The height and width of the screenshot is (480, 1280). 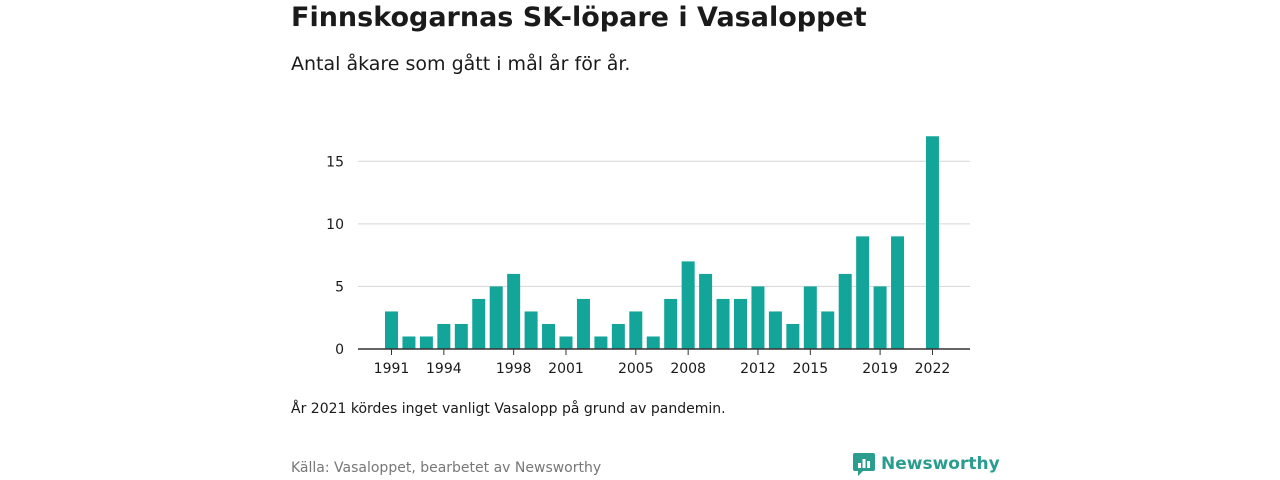 What do you see at coordinates (810, 369) in the screenshot?
I see `x-tick-label: 2015` at bounding box center [810, 369].